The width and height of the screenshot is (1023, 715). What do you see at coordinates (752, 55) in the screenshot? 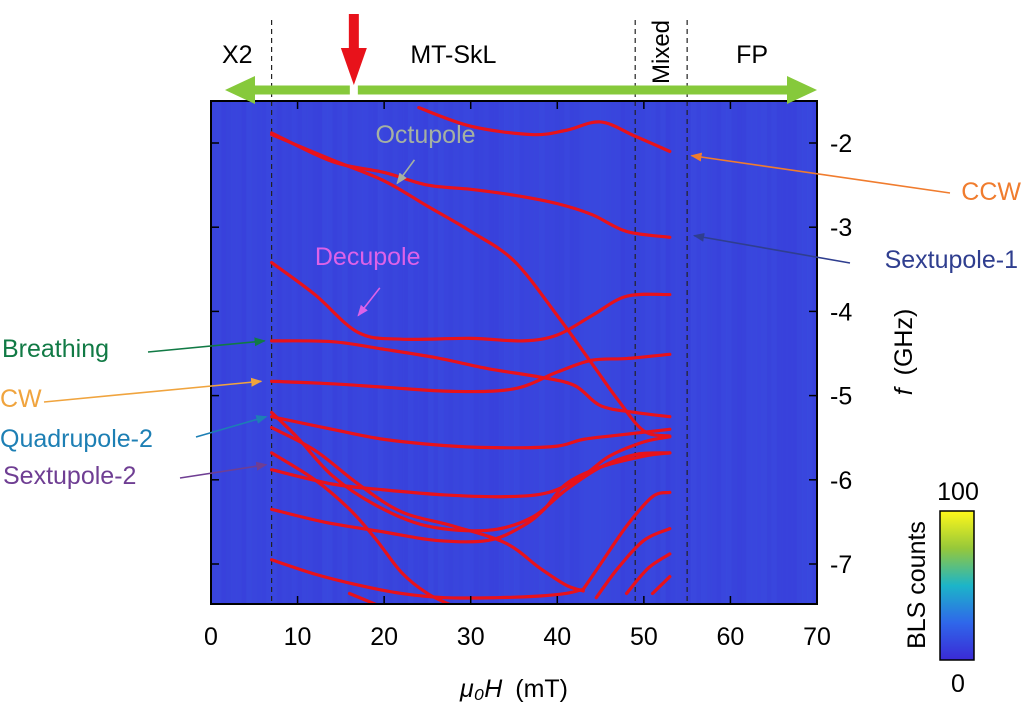
I see `phase-label: FP` at bounding box center [752, 55].